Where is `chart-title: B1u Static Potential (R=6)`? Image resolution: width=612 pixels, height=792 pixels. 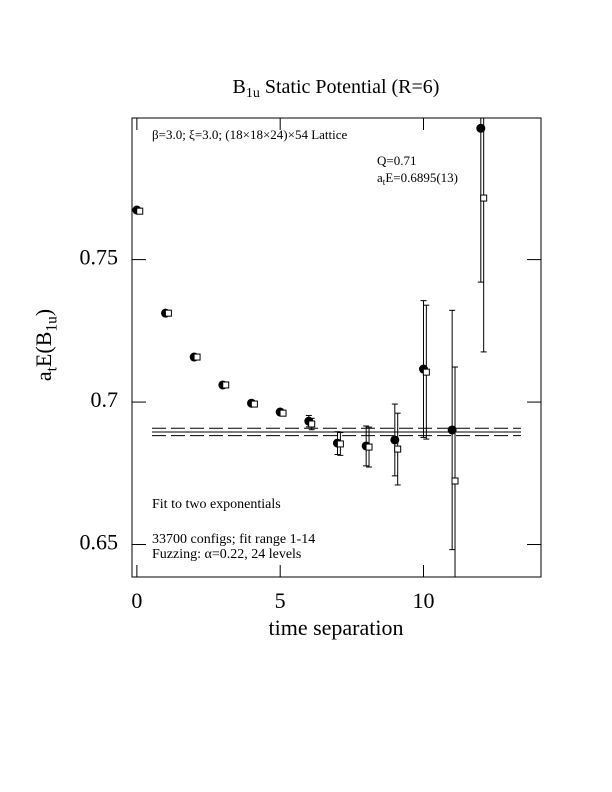
chart-title: B1u Static Potential (R=6) is located at coordinates (336, 89).